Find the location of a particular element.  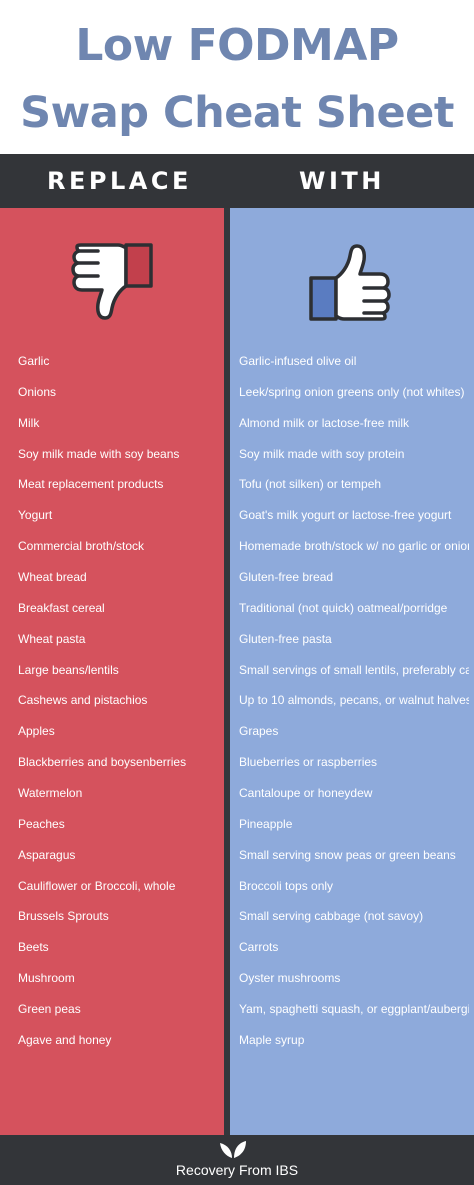

with-list-item: Traditional (not quick) oatmeal/porridge is located at coordinates (343, 607).